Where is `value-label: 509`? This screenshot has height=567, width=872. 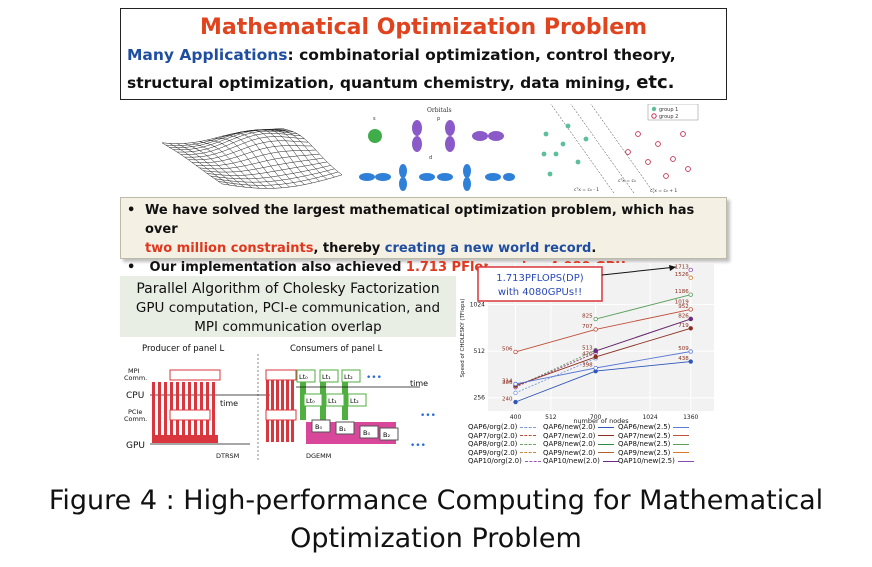 value-label: 509 is located at coordinates (683, 349).